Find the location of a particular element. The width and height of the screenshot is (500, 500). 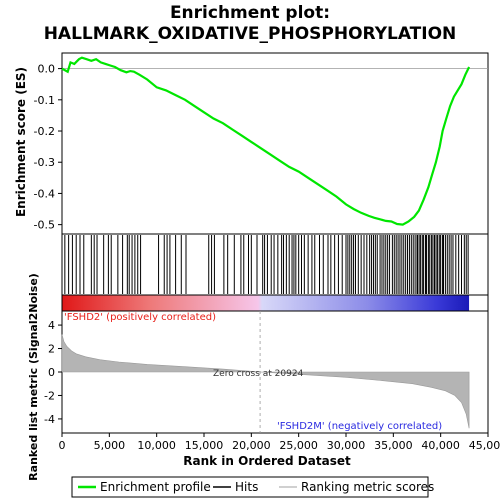

zero-cross-label: Zero cross at 20924 is located at coordinates (258, 374).